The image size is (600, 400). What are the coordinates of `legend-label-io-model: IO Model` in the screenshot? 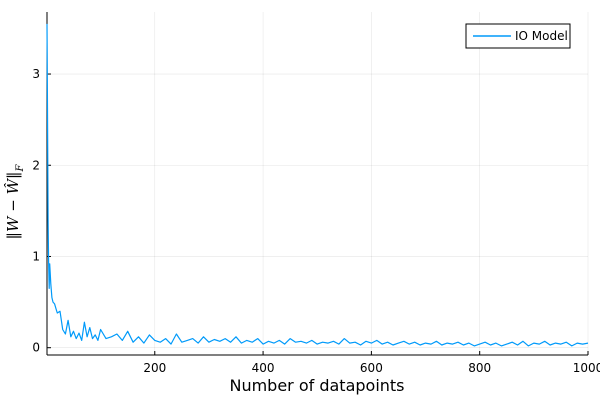 It's located at (541, 36).